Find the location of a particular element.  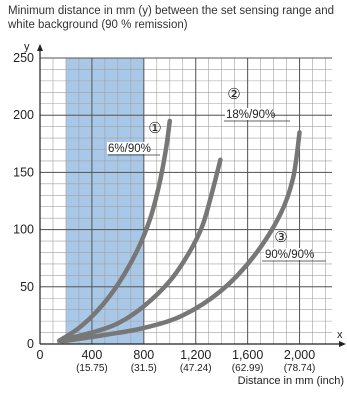

x-axis-arrow is located at coordinates (342, 344).